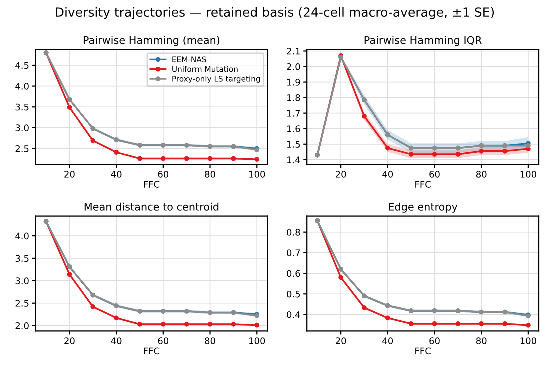 The height and width of the screenshot is (368, 550). I want to click on y-tick-label: 0.6, so click(293, 274).